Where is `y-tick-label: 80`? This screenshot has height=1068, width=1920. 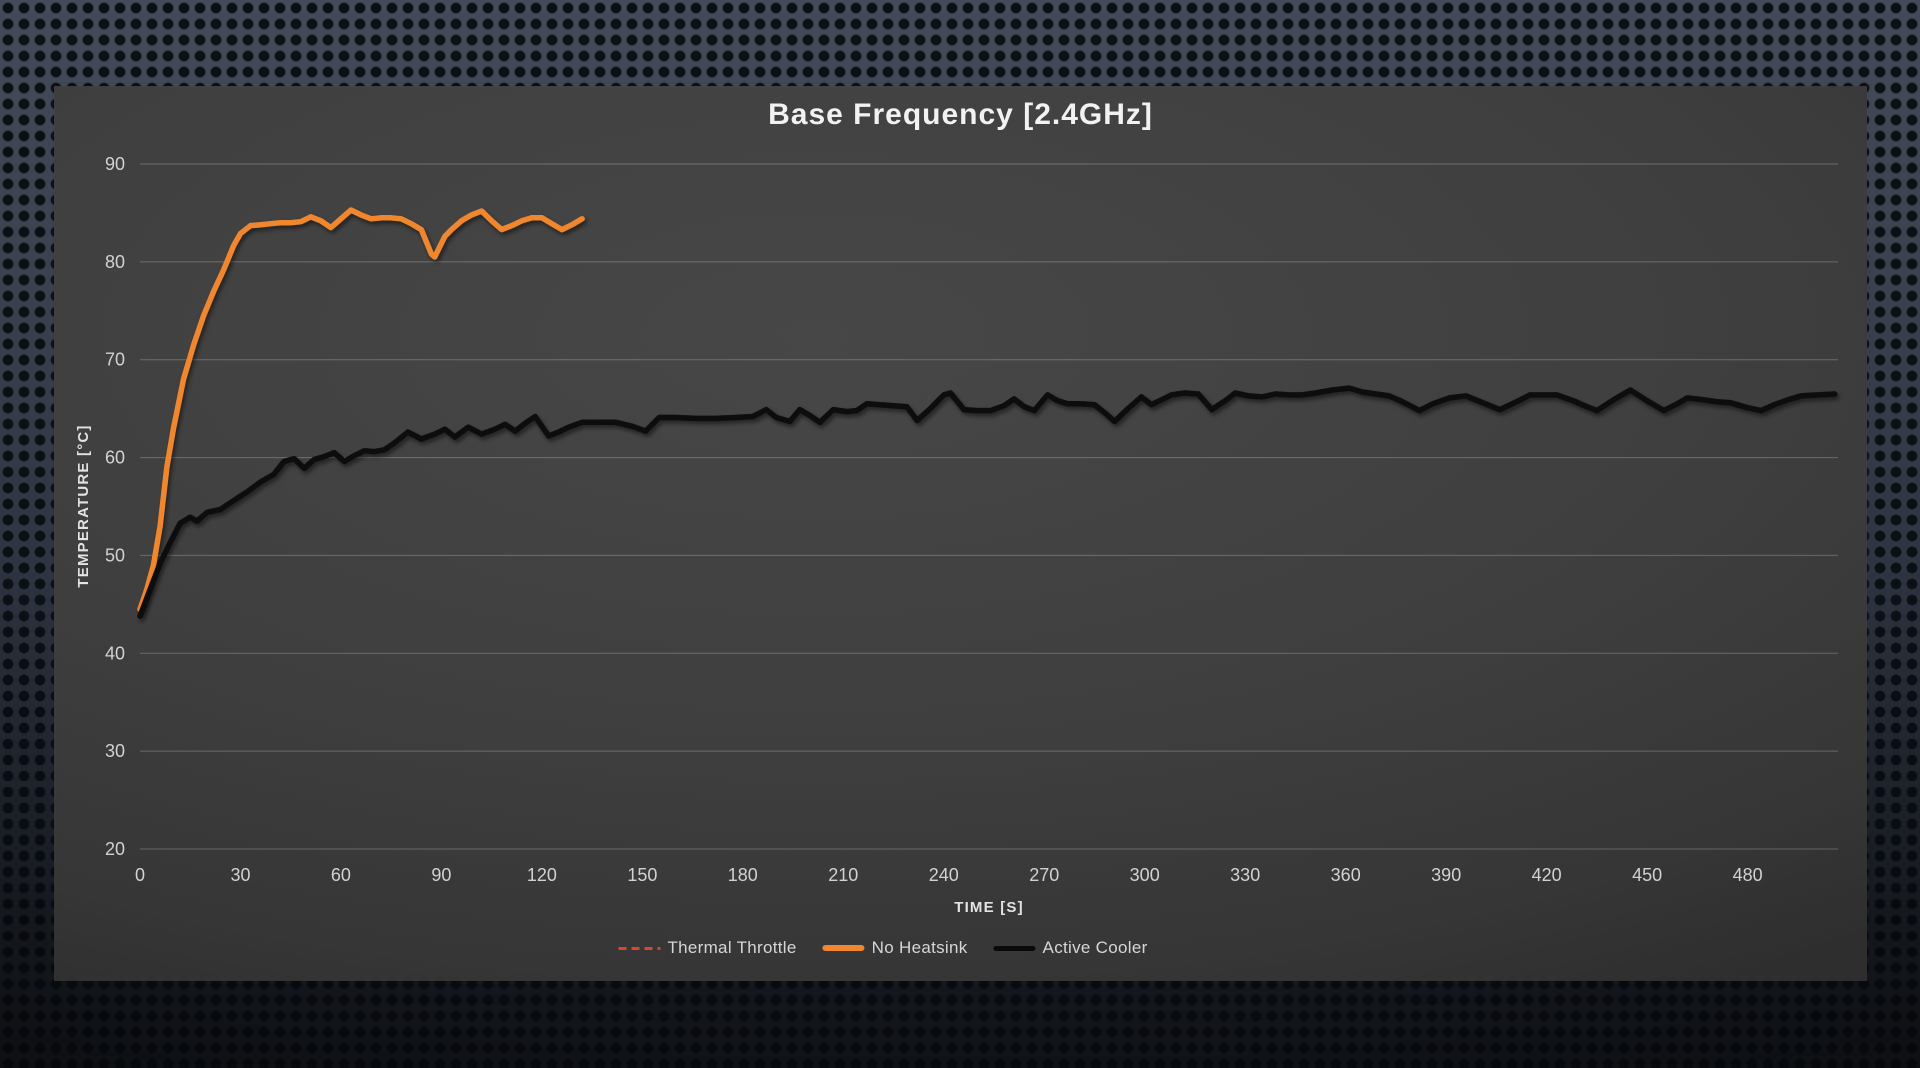 y-tick-label: 80 is located at coordinates (115, 262).